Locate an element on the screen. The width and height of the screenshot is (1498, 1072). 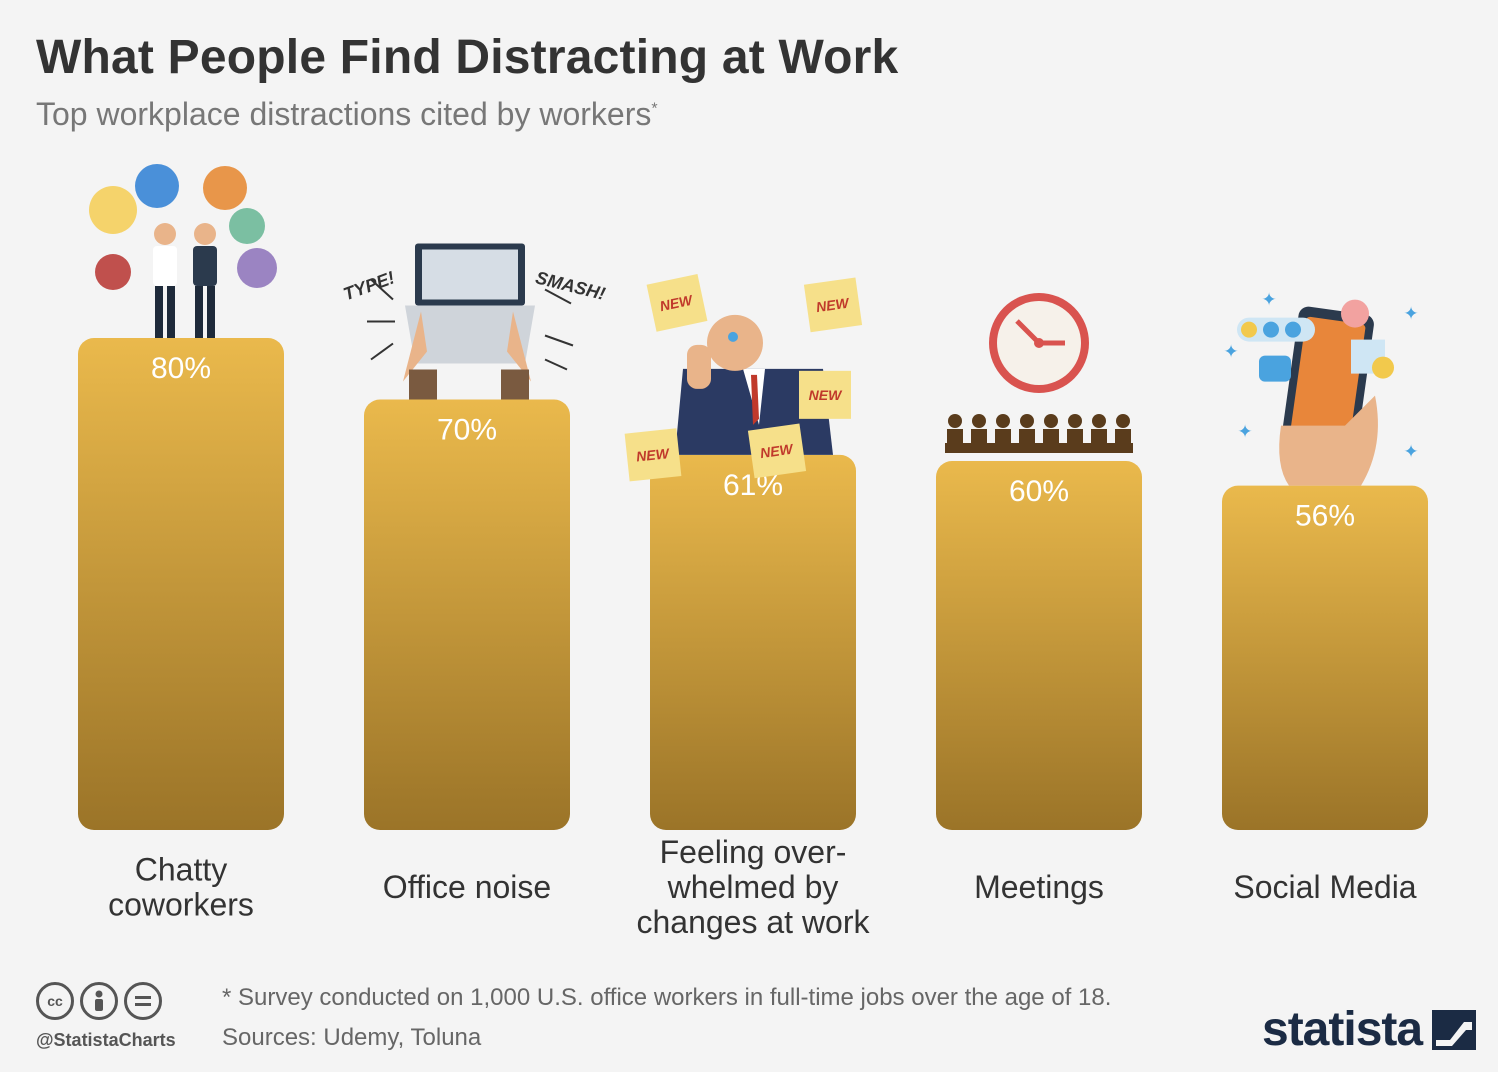
category-label: Feeling over- is located at coordinates (753, 852).